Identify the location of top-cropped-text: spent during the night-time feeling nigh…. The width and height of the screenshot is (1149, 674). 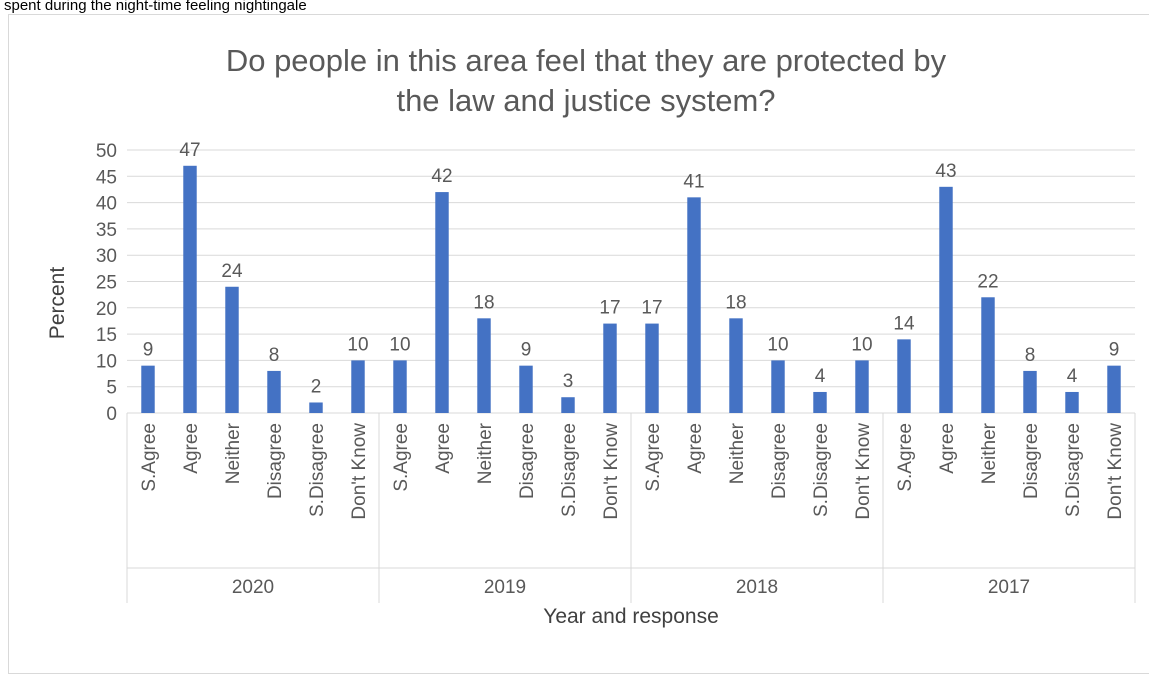
(155, 7).